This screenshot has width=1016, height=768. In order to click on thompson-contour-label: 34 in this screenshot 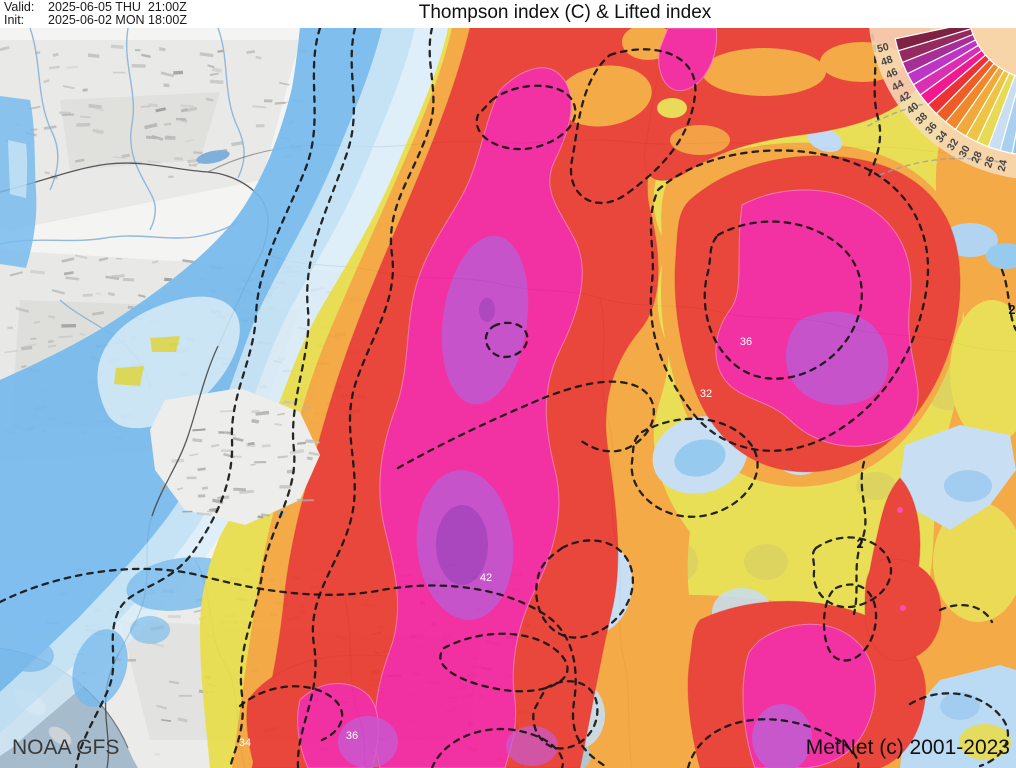, I will do `click(245, 743)`.